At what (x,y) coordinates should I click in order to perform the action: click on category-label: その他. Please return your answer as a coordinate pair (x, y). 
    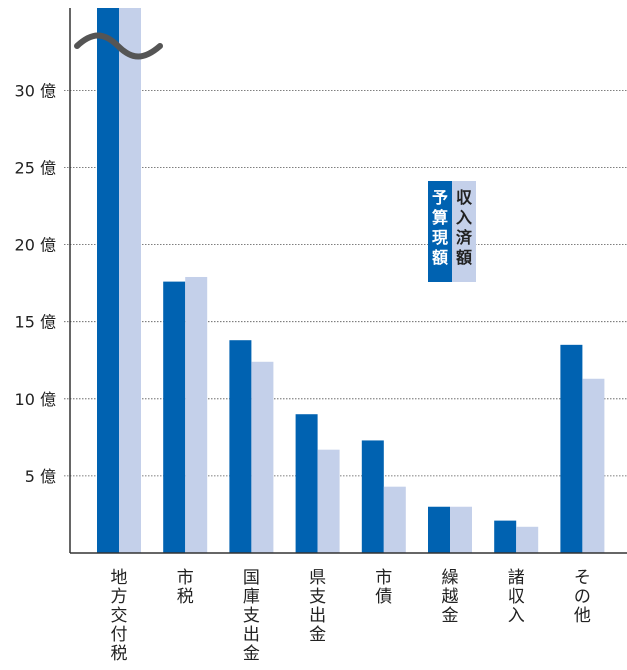
    Looking at the image, I should click on (582, 597).